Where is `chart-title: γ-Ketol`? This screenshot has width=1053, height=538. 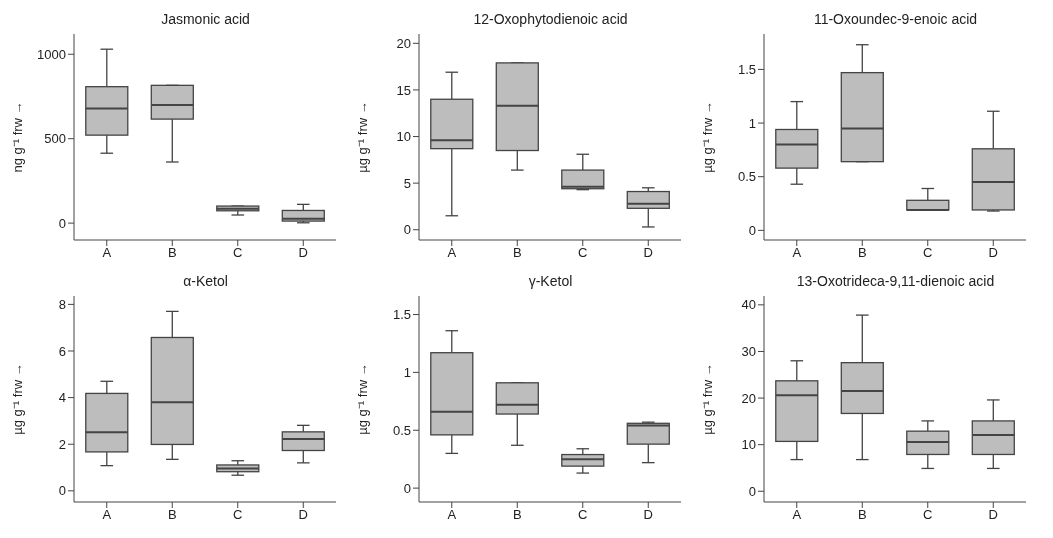
chart-title: γ-Ketol is located at coordinates (550, 281).